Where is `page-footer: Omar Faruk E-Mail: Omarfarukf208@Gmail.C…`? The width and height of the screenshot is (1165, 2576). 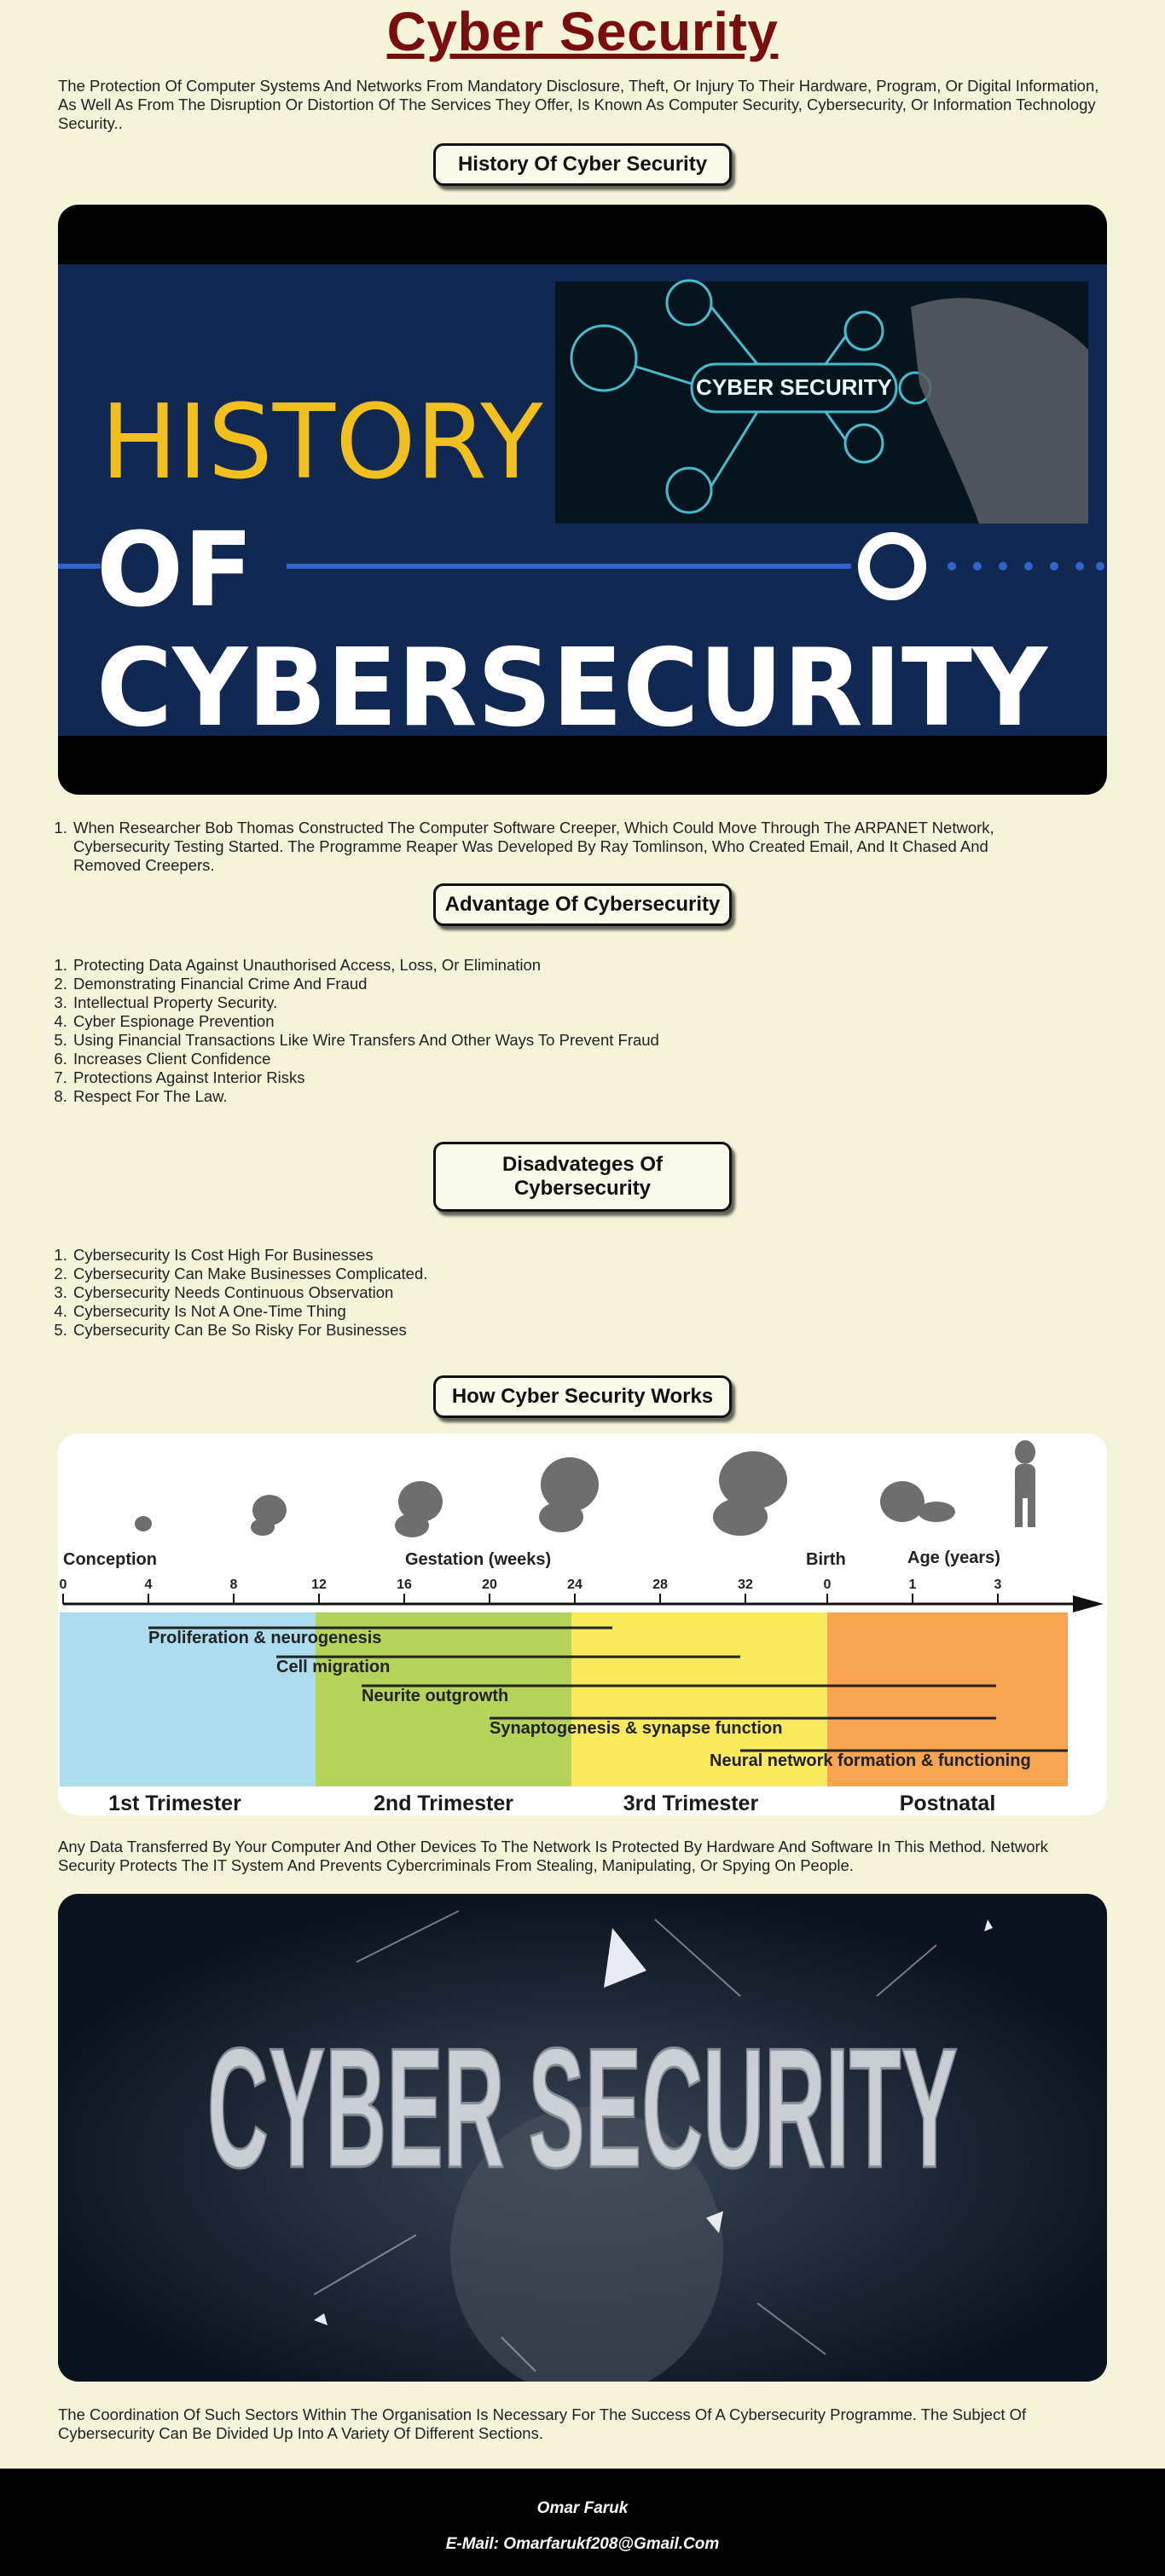
page-footer: Omar Faruk E-Mail: Omarfarukf208@Gmail.C… is located at coordinates (582, 2522).